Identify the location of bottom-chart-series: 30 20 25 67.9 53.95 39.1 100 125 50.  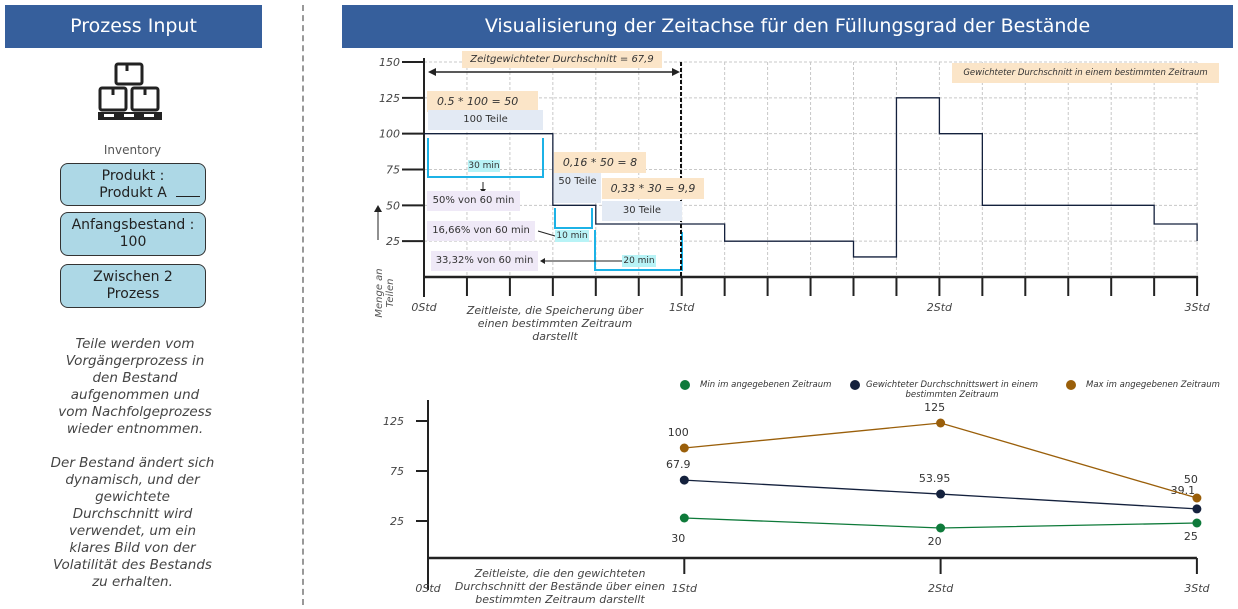
(934, 474).